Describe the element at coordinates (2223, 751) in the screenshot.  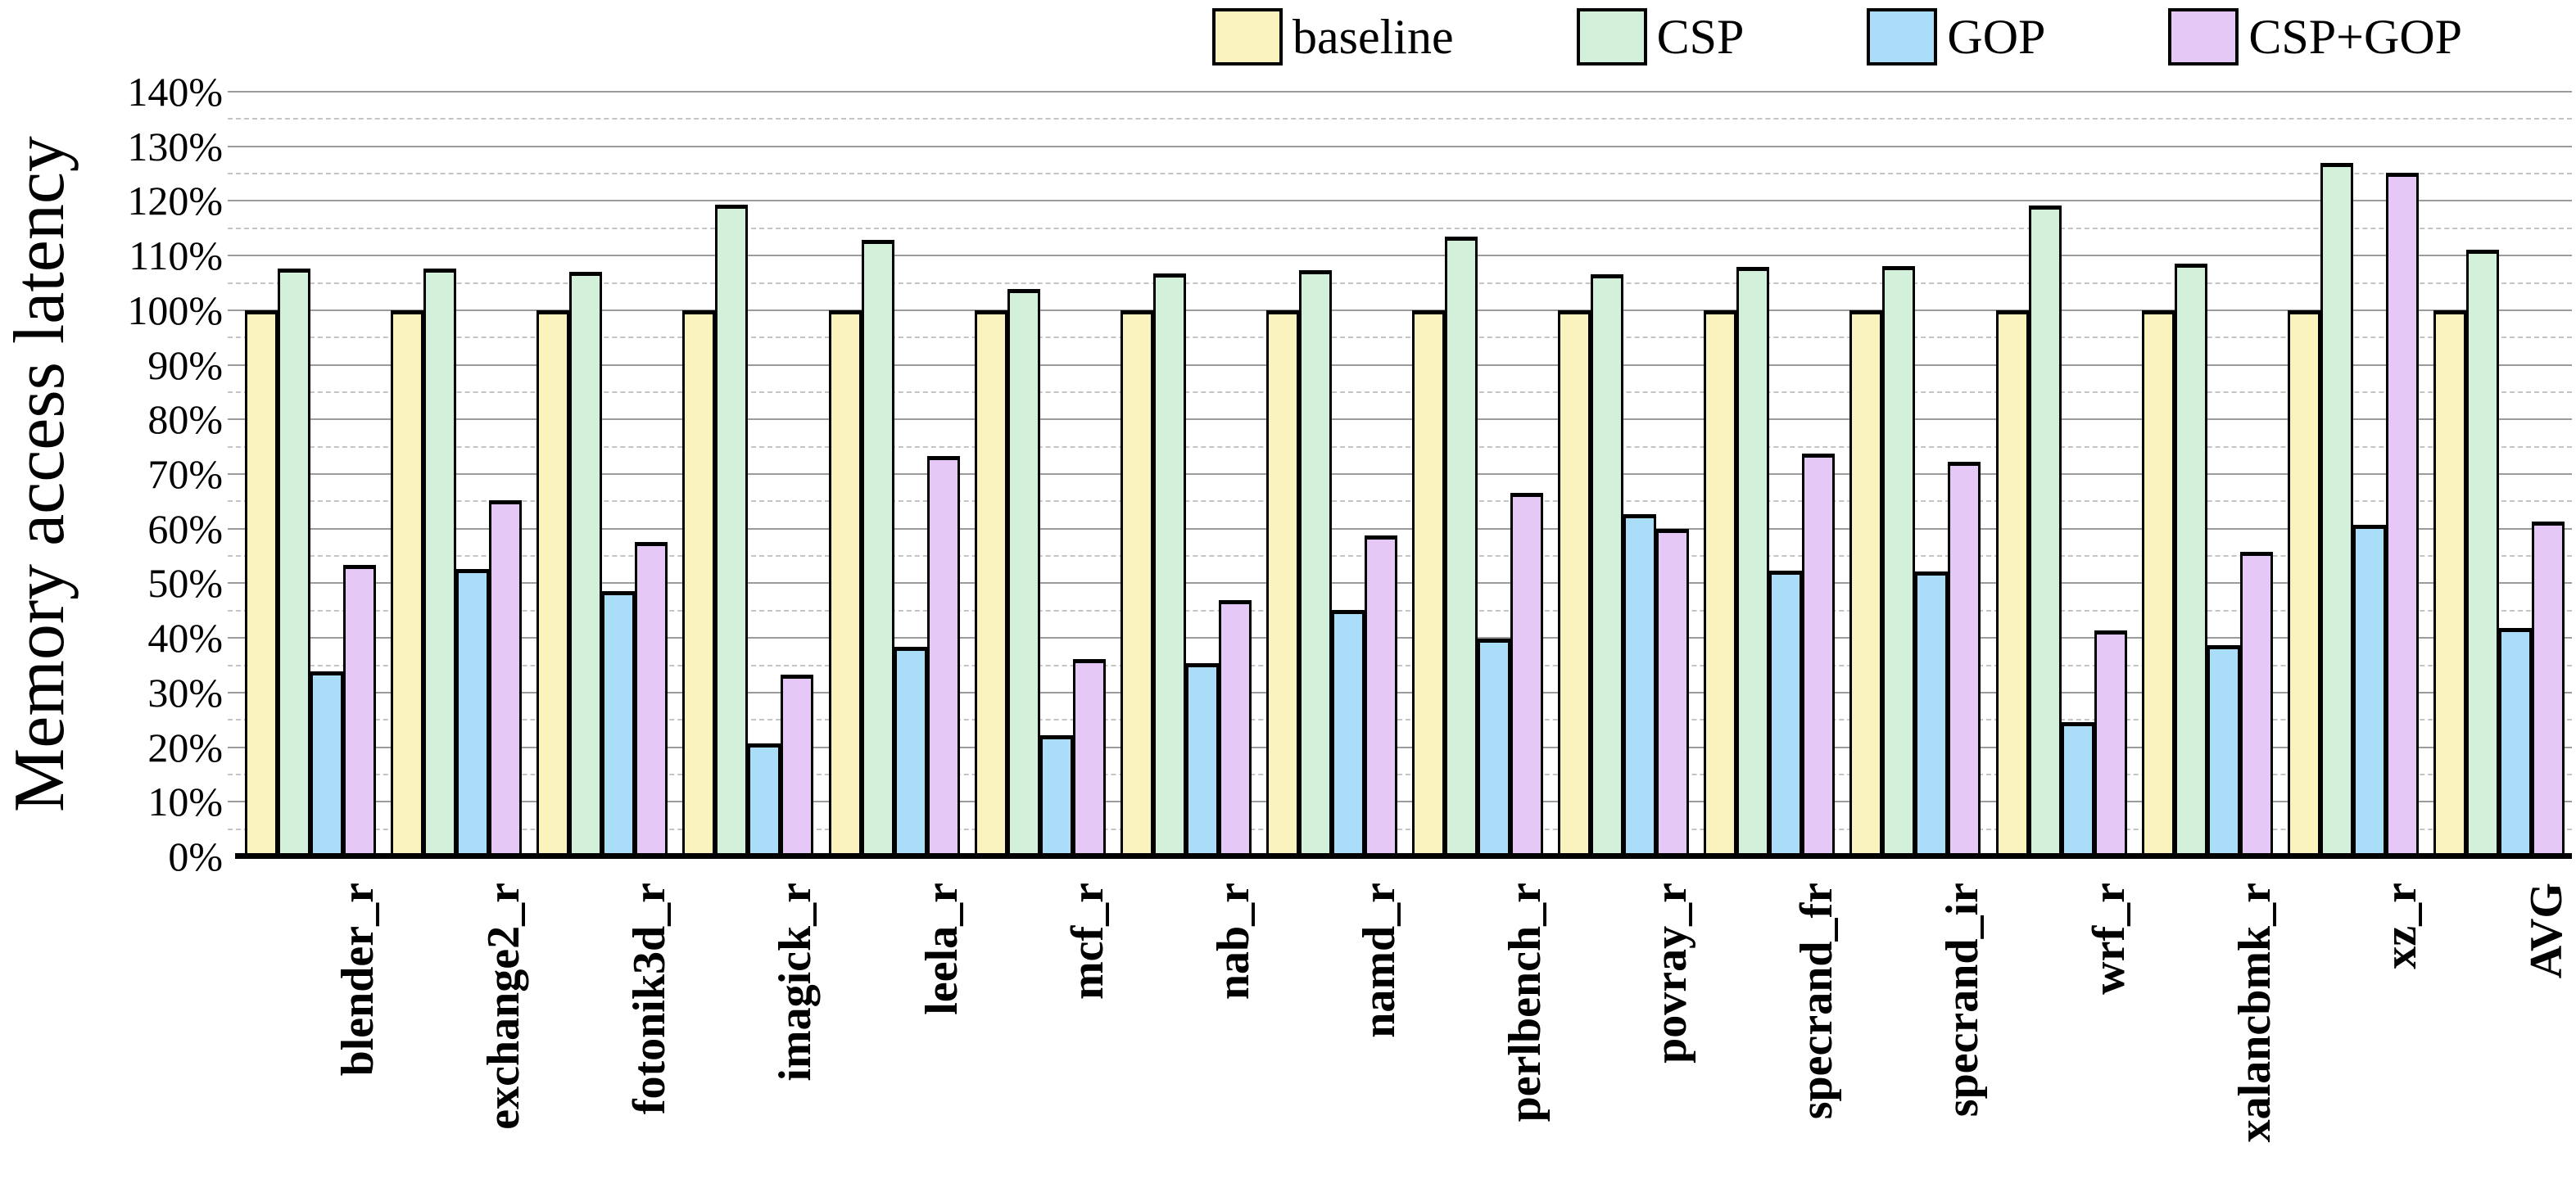
I see `bar-GOP-xalancbmk_r` at that location.